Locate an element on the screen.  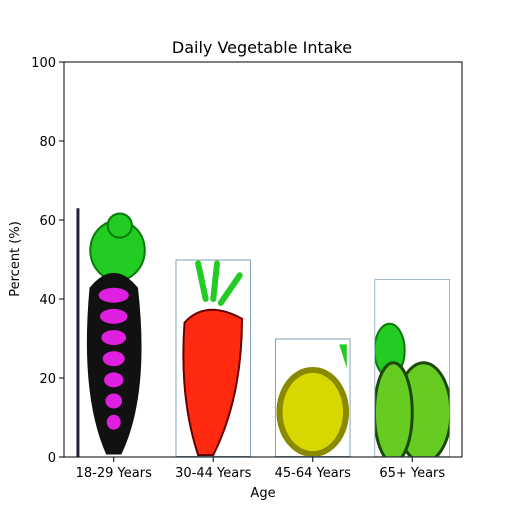
y-tick-label: 0 is located at coordinates (52, 458).